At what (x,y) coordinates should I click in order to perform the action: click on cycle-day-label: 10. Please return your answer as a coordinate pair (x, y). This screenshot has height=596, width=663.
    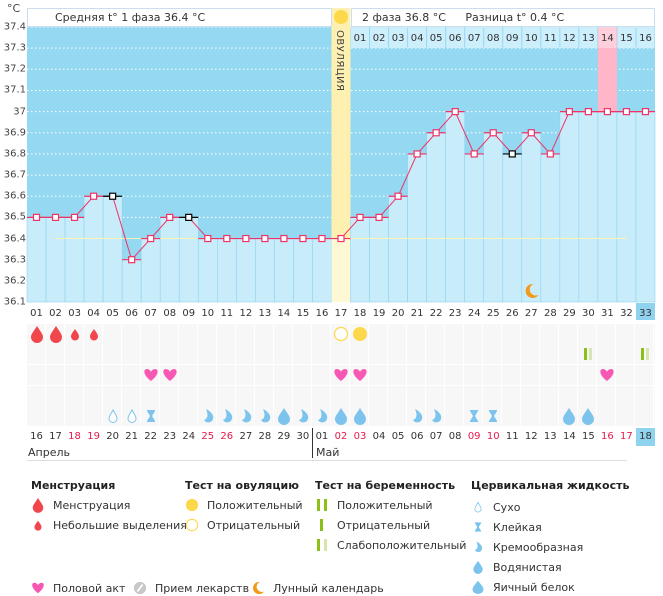
    Looking at the image, I should click on (207, 313).